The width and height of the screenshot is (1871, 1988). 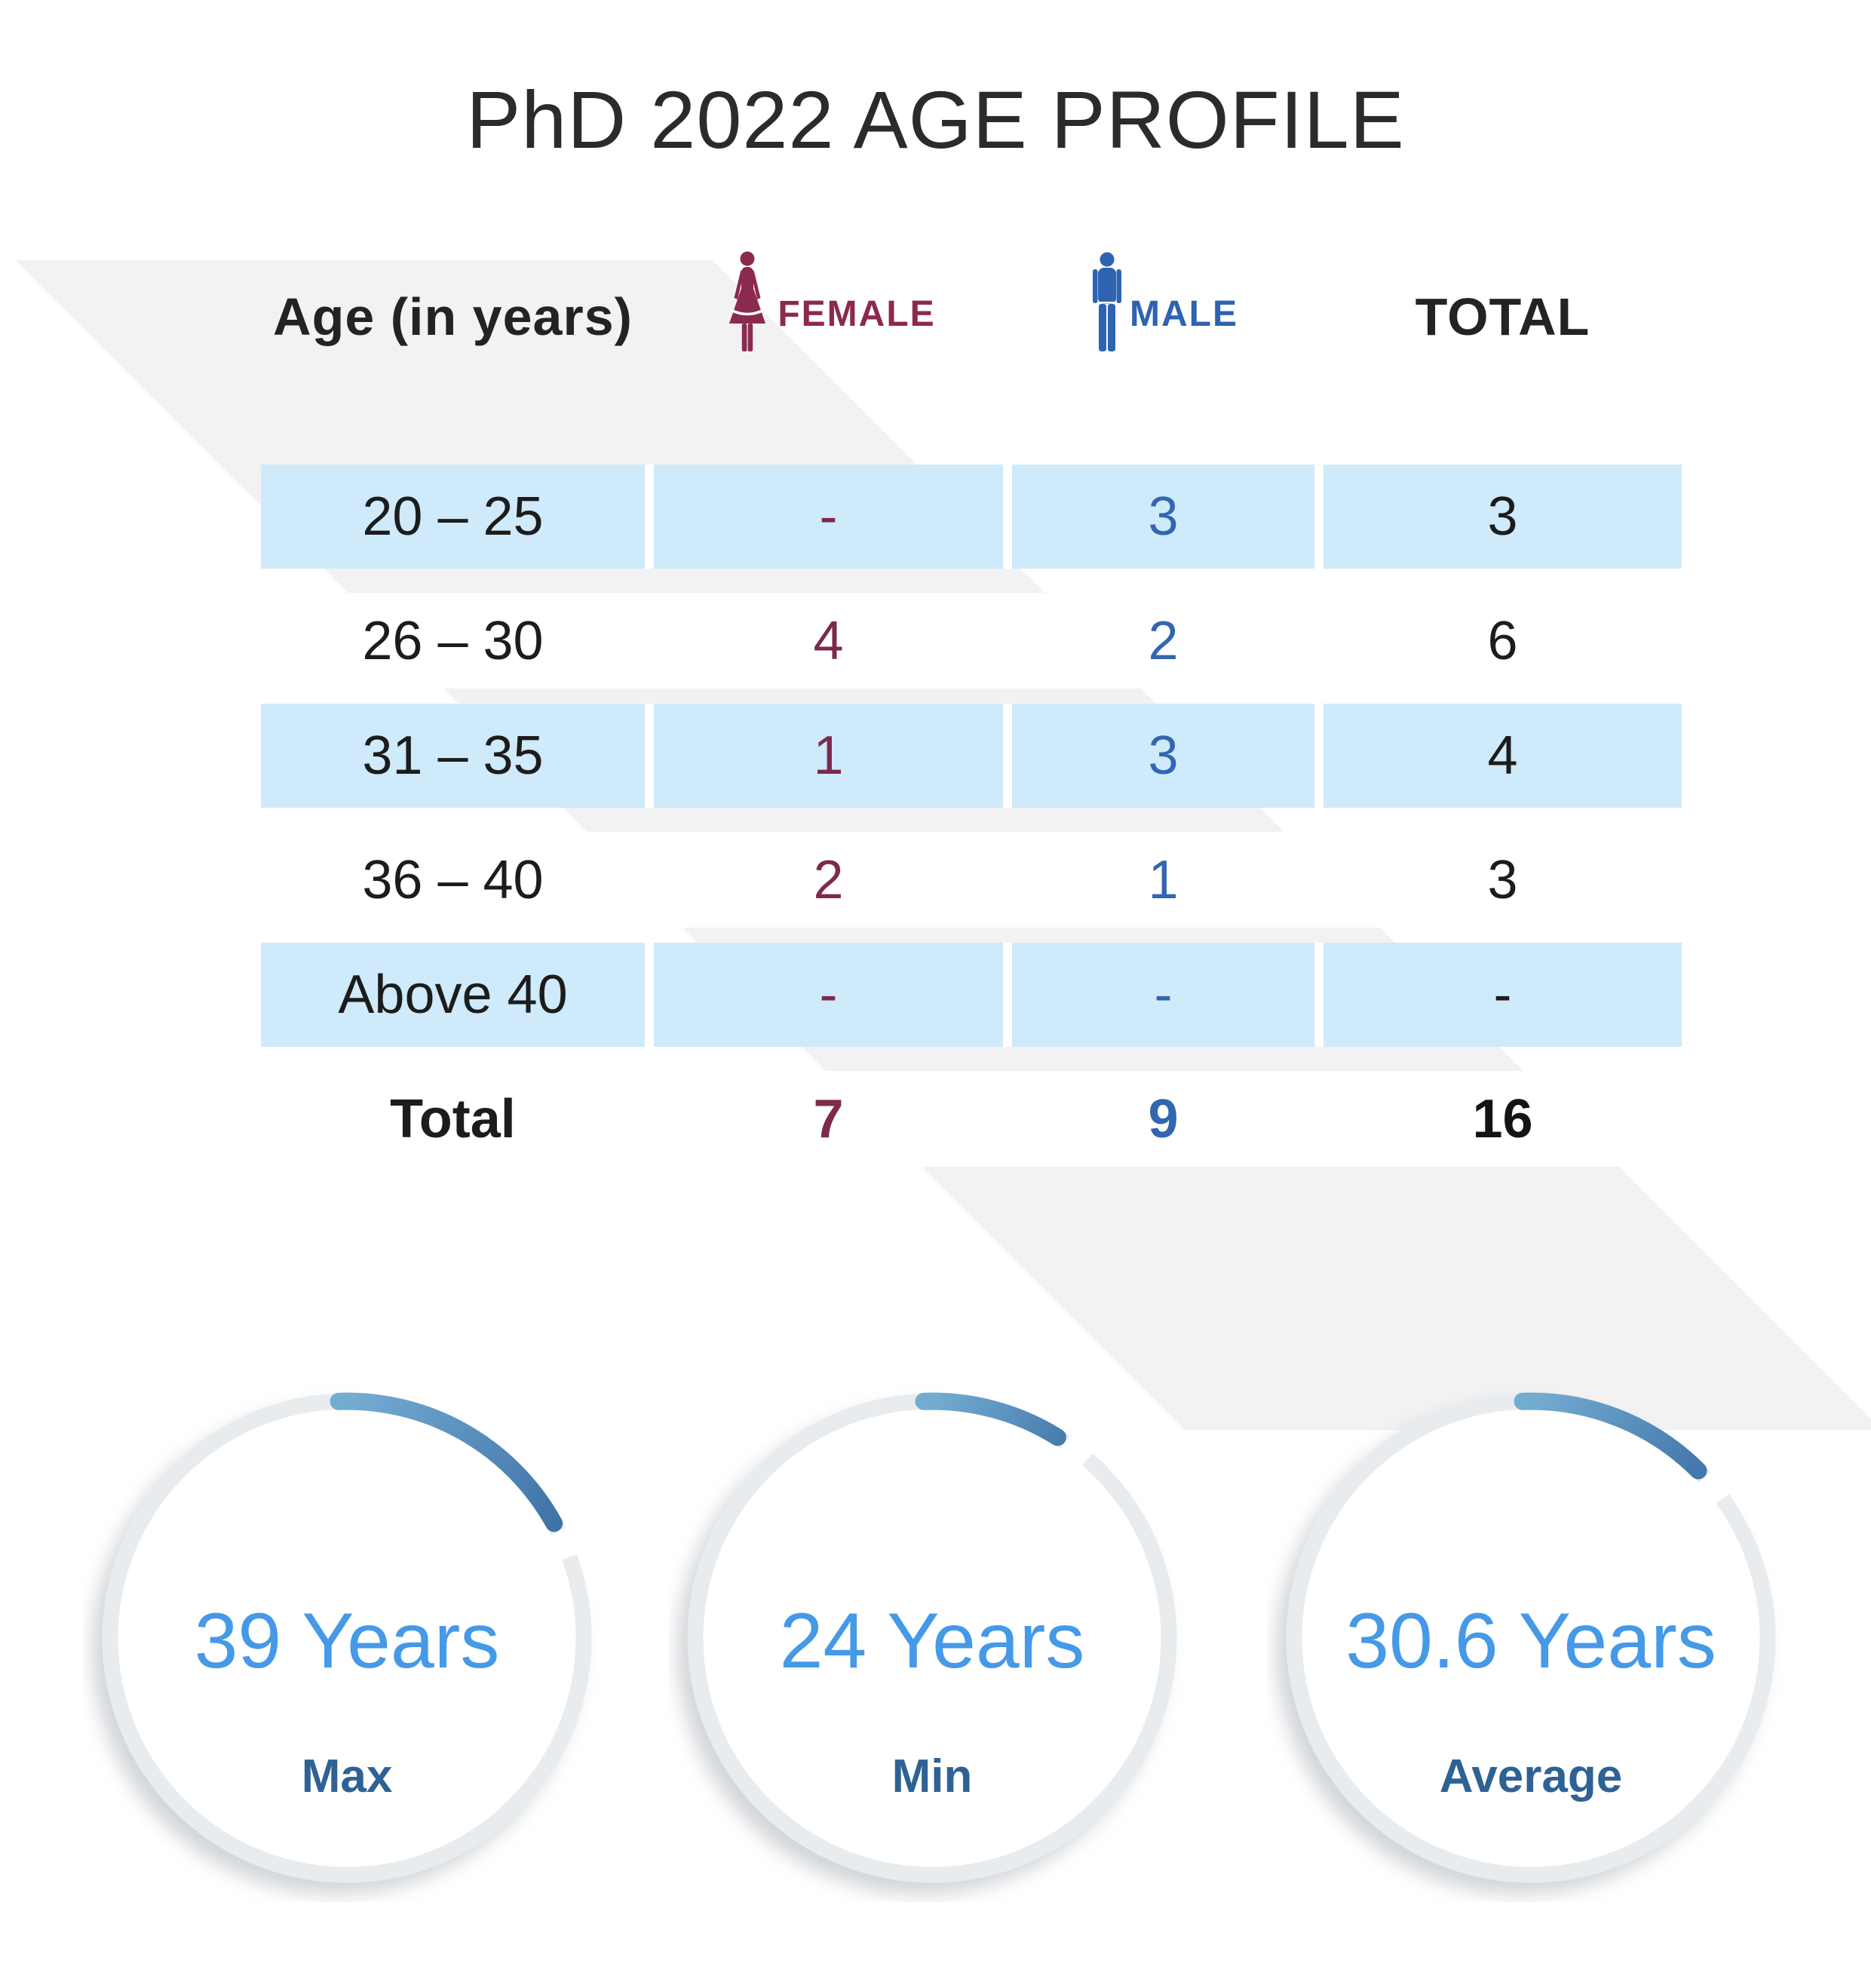 I want to click on cell-total: -, so click(x=1503, y=995).